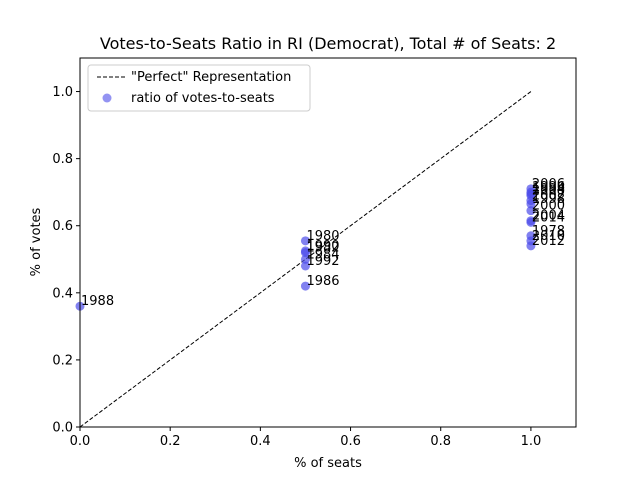  I want to click on data-point-label: 2004, so click(548, 216).